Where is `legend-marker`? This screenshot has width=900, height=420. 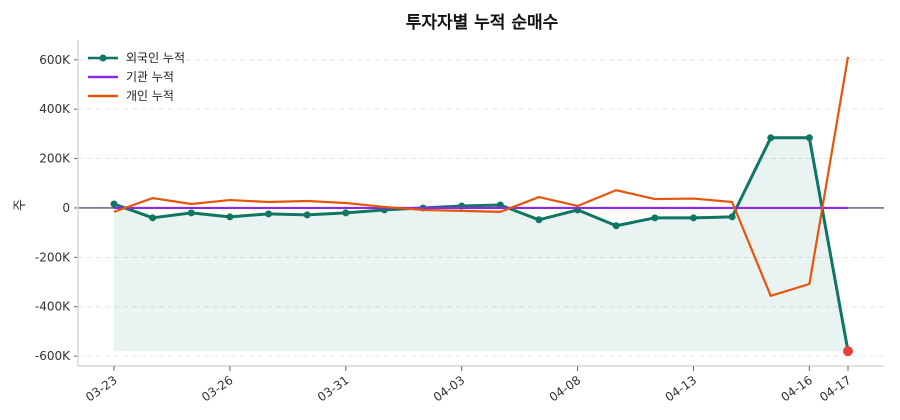 legend-marker is located at coordinates (103, 58).